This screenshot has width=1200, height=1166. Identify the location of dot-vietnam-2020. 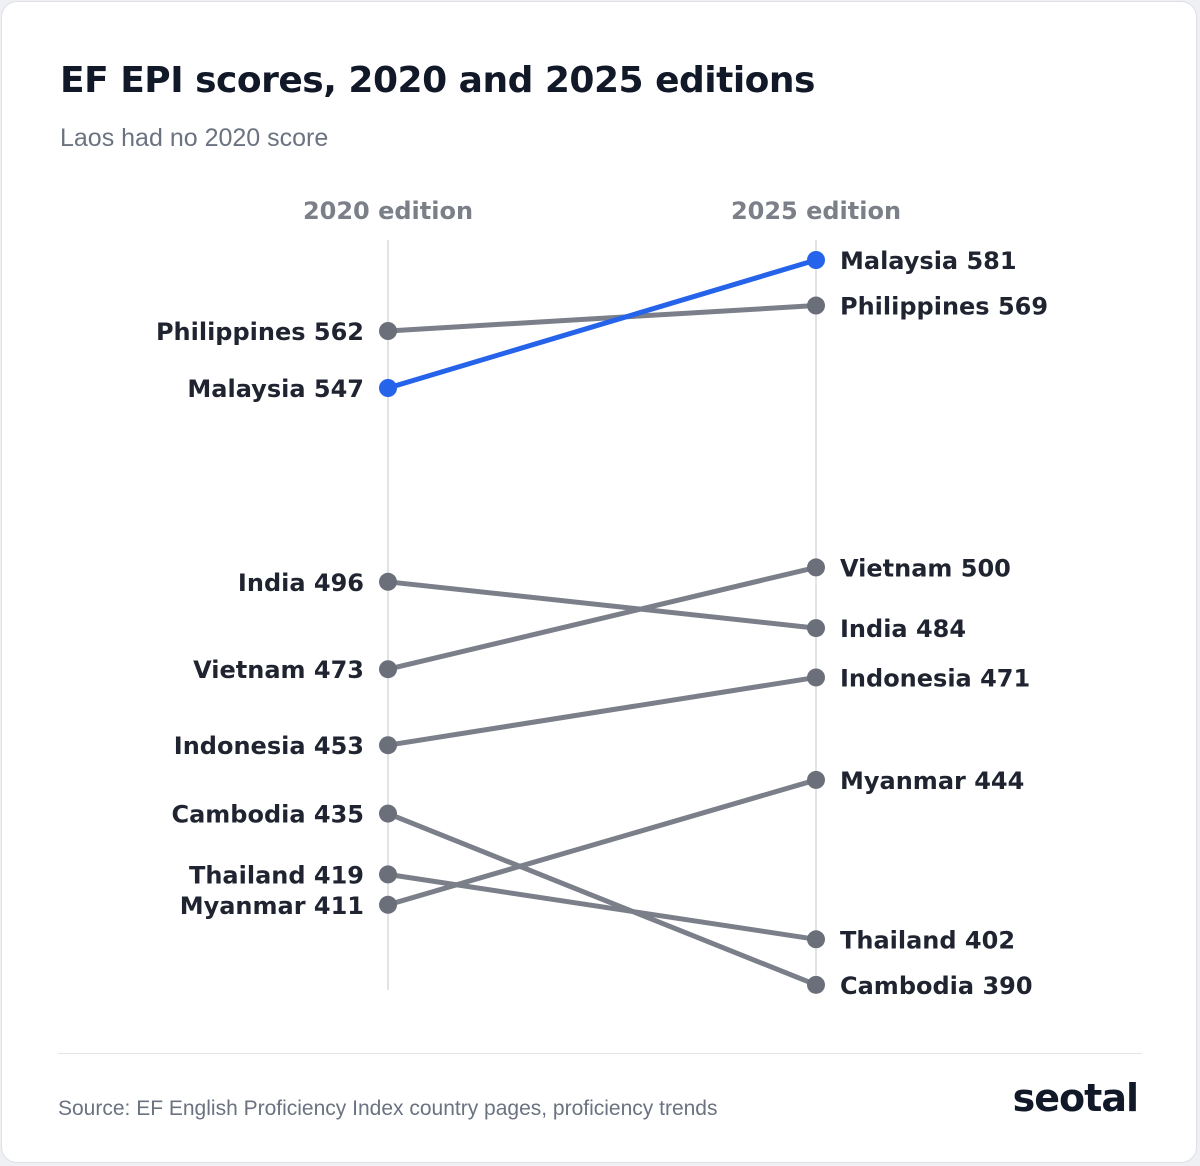
(388, 669).